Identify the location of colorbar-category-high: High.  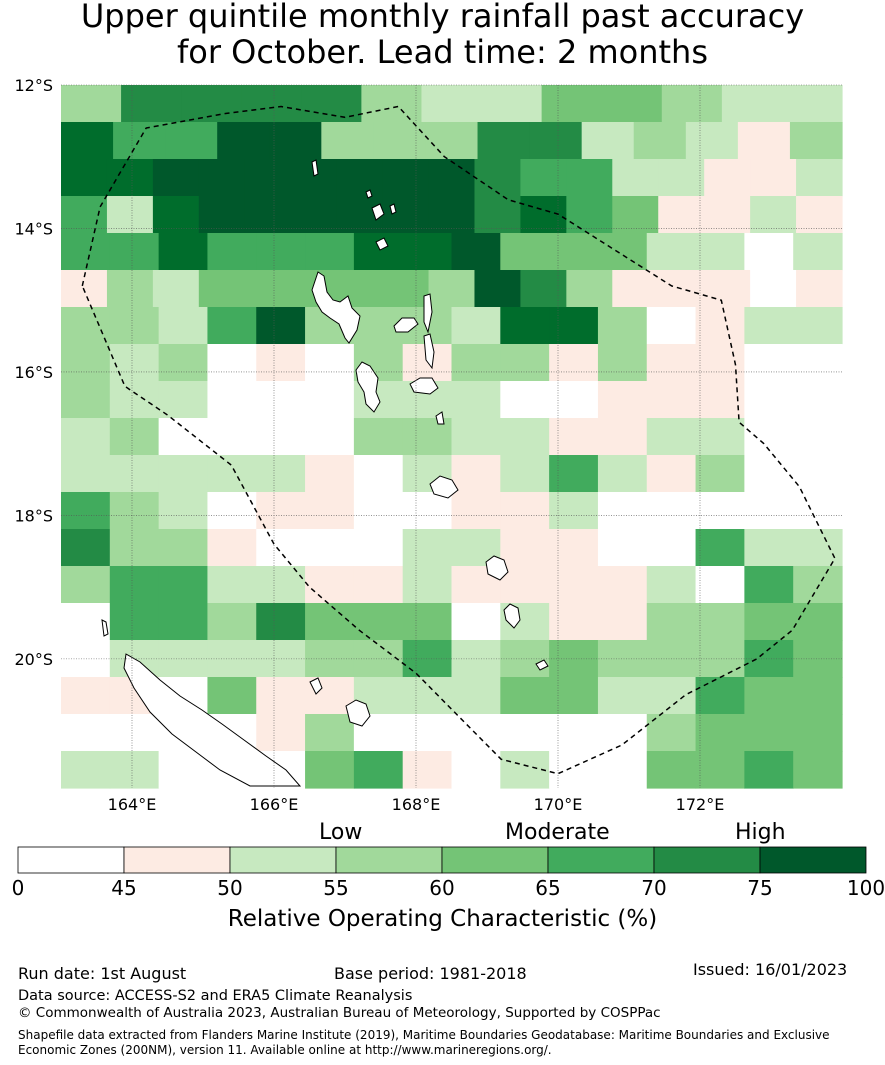
(760, 832).